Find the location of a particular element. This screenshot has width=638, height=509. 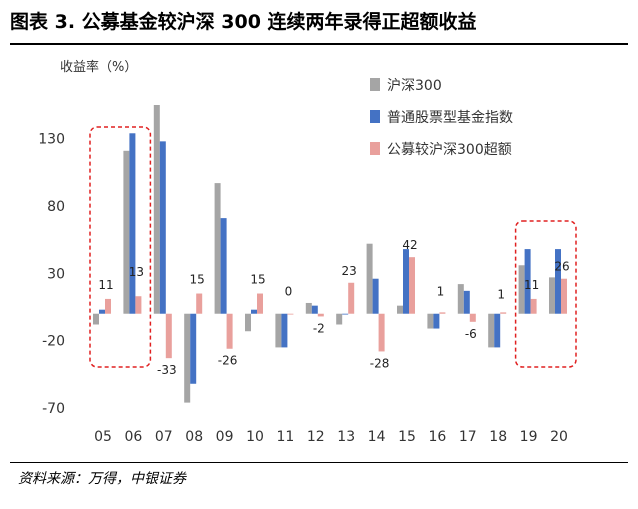

x-tick-label: 20 is located at coordinates (559, 437).